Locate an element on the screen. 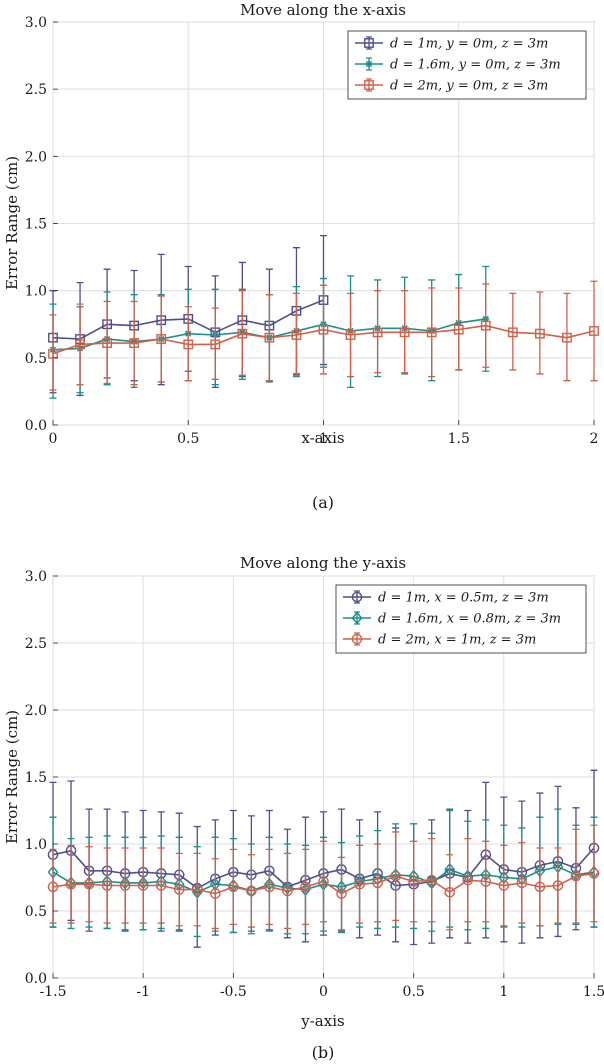 This screenshot has width=604, height=1064. caption-b: (b) is located at coordinates (323, 1052).